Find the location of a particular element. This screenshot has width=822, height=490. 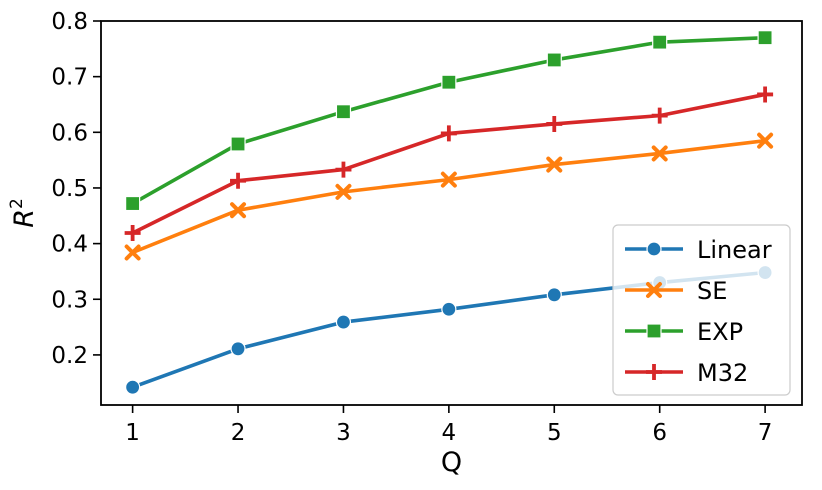

x-axis: 1 2 3 4 5 6 7 is located at coordinates (448, 425).